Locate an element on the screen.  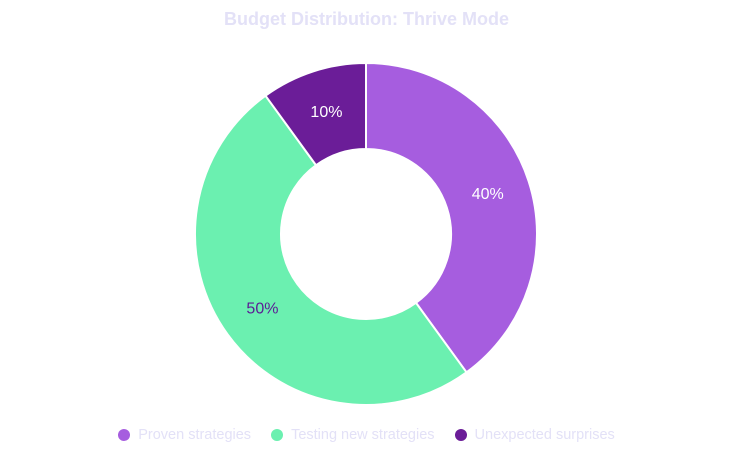
legend-label: Testing new strategies is located at coordinates (363, 435).